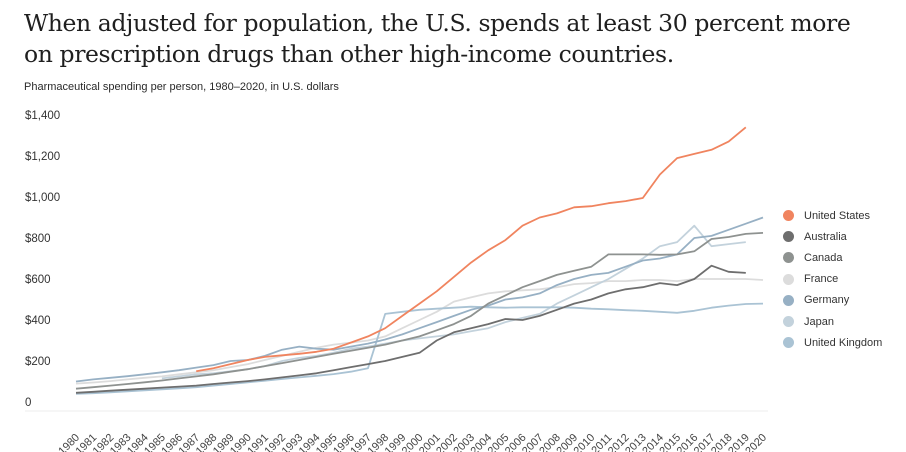 The width and height of the screenshot is (906, 452). I want to click on y-tick-label: $800, so click(38, 239).